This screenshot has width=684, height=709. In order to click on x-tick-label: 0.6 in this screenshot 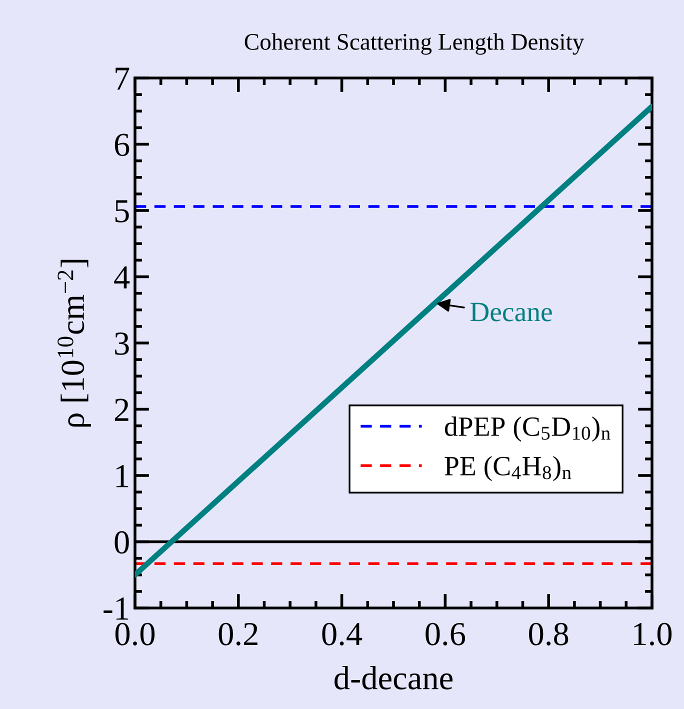, I will do `click(446, 634)`.